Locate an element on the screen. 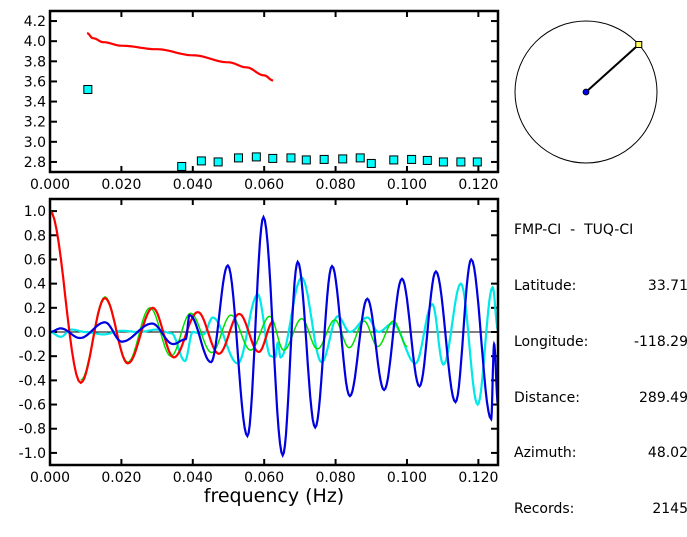 The width and height of the screenshot is (687, 537). y-tick-label: 3.6 is located at coordinates (35, 82).